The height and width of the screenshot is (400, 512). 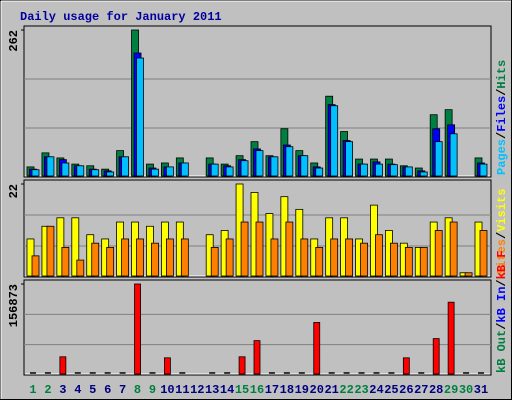 I want to click on x-tick-label: 23, so click(x=361, y=390).